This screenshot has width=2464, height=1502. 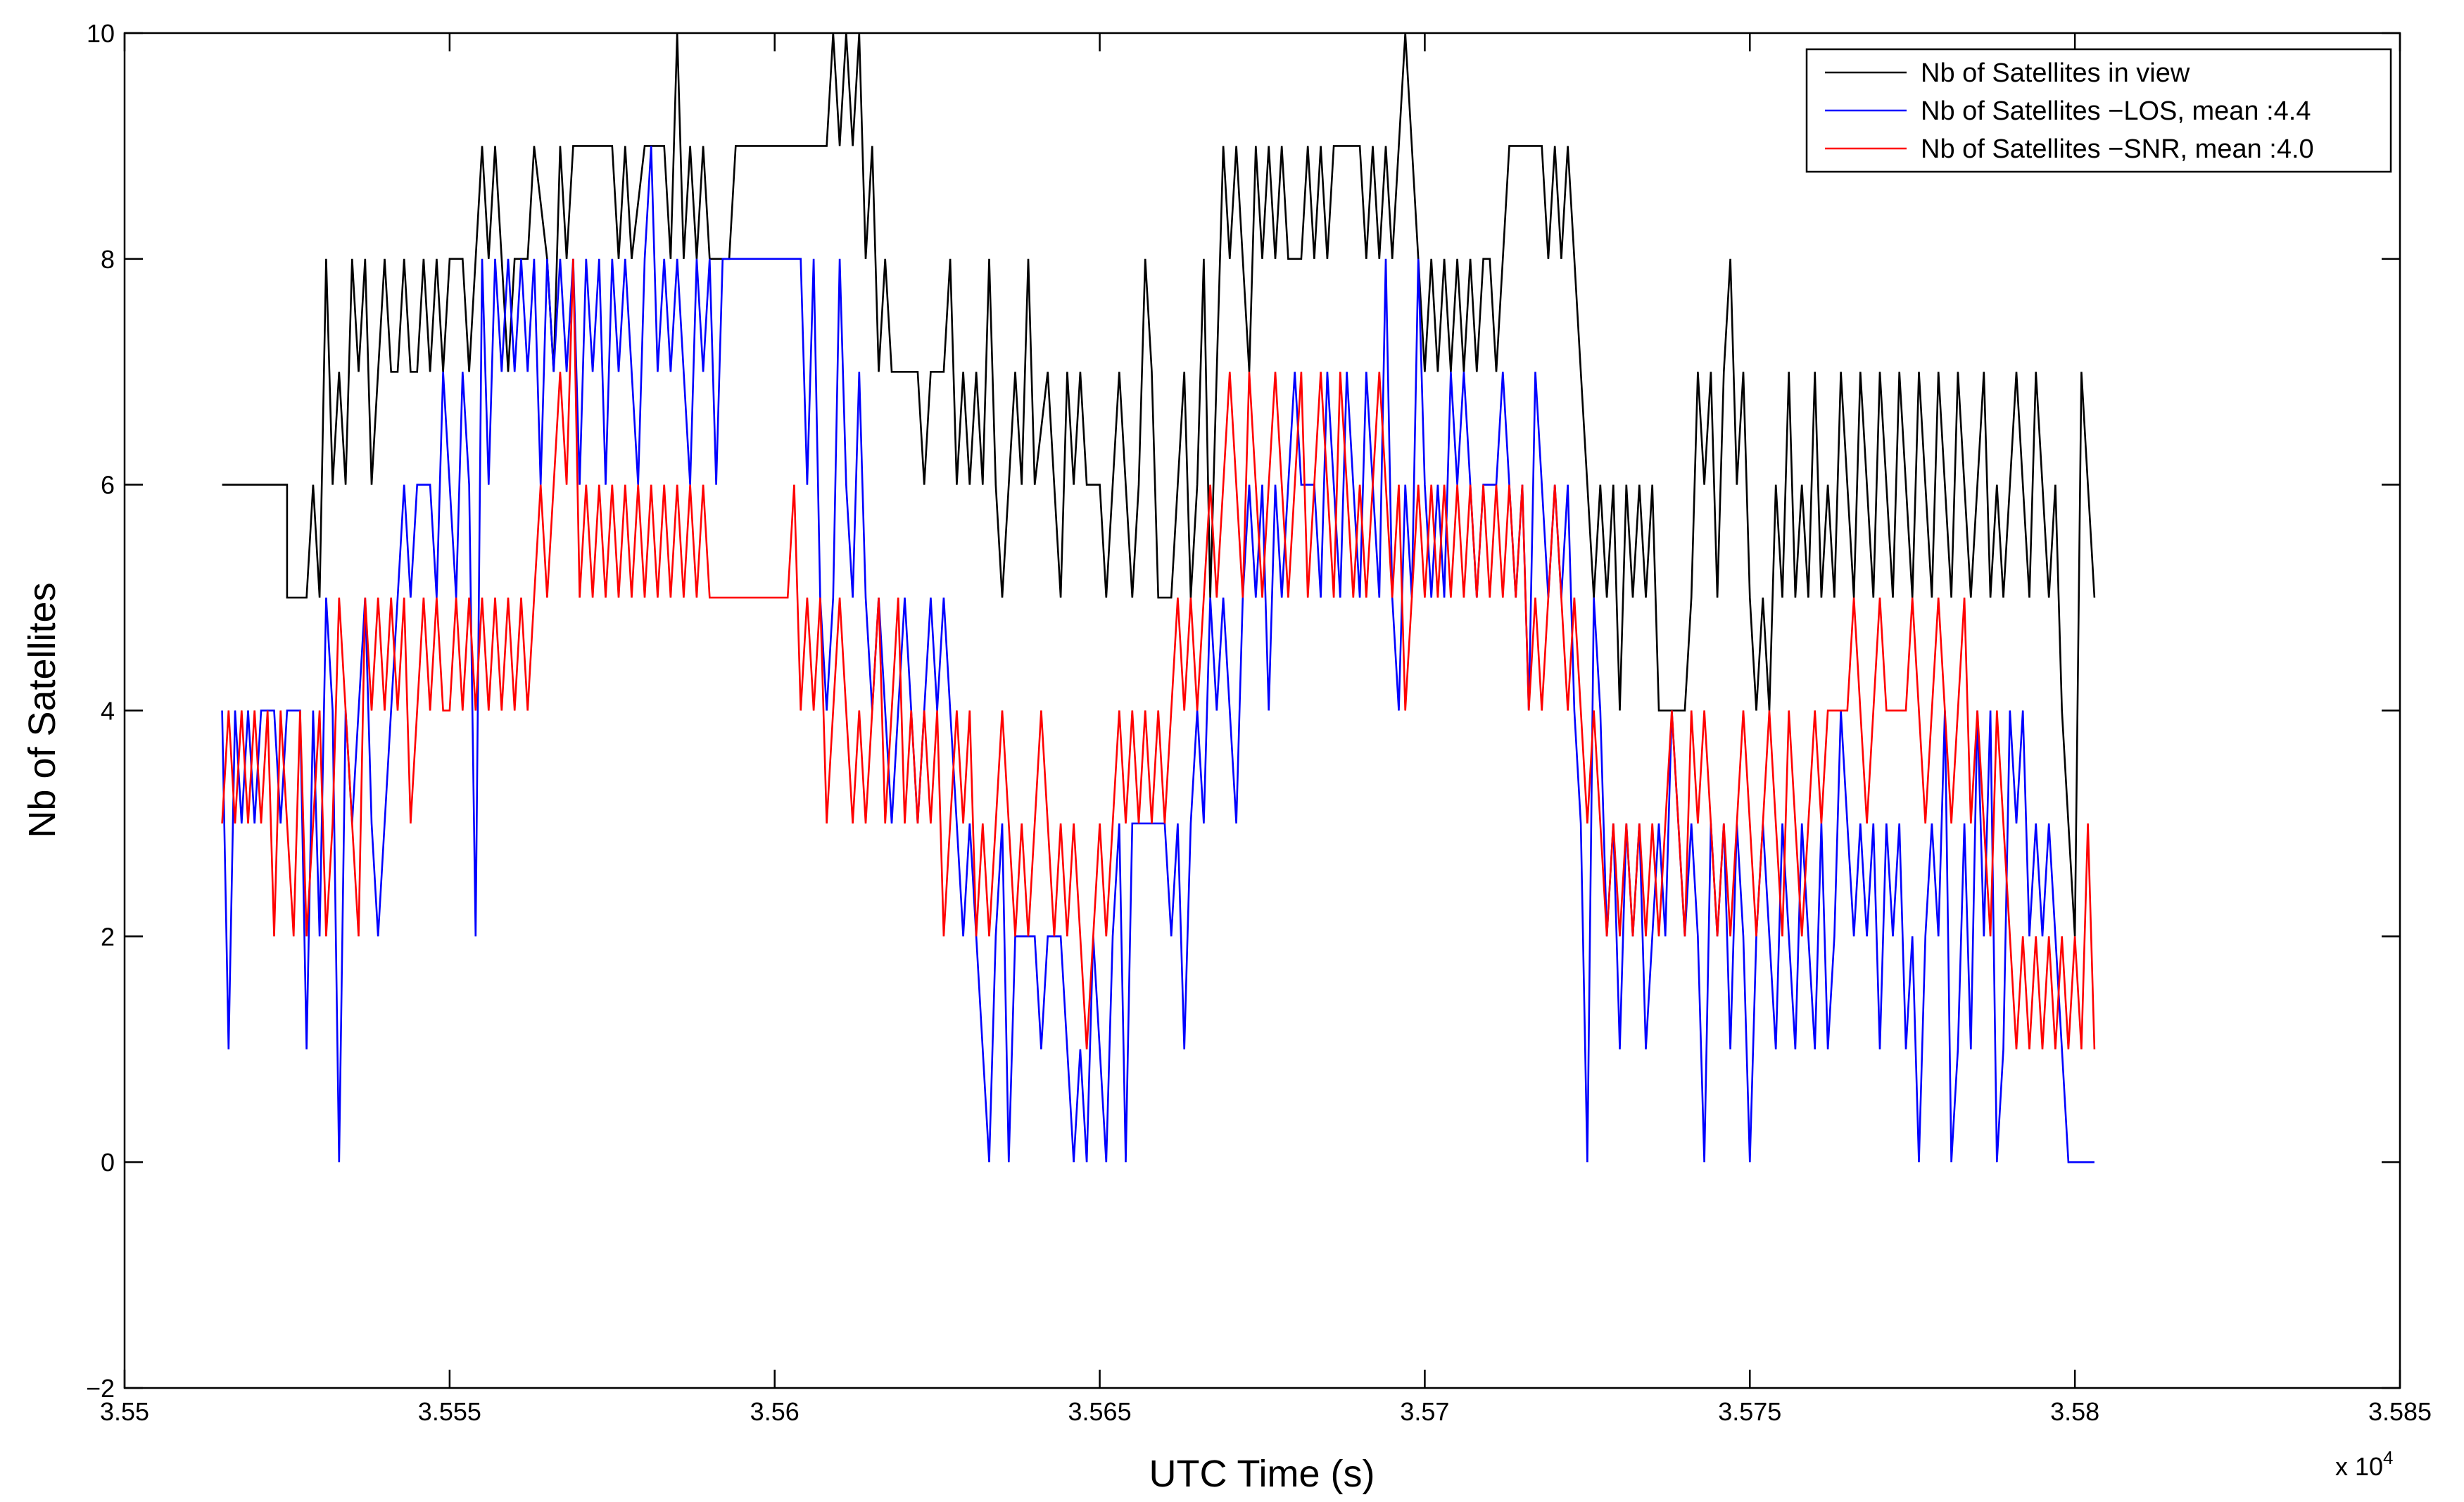 What do you see at coordinates (1100, 1411) in the screenshot?
I see `x-tick-label: 3.565` at bounding box center [1100, 1411].